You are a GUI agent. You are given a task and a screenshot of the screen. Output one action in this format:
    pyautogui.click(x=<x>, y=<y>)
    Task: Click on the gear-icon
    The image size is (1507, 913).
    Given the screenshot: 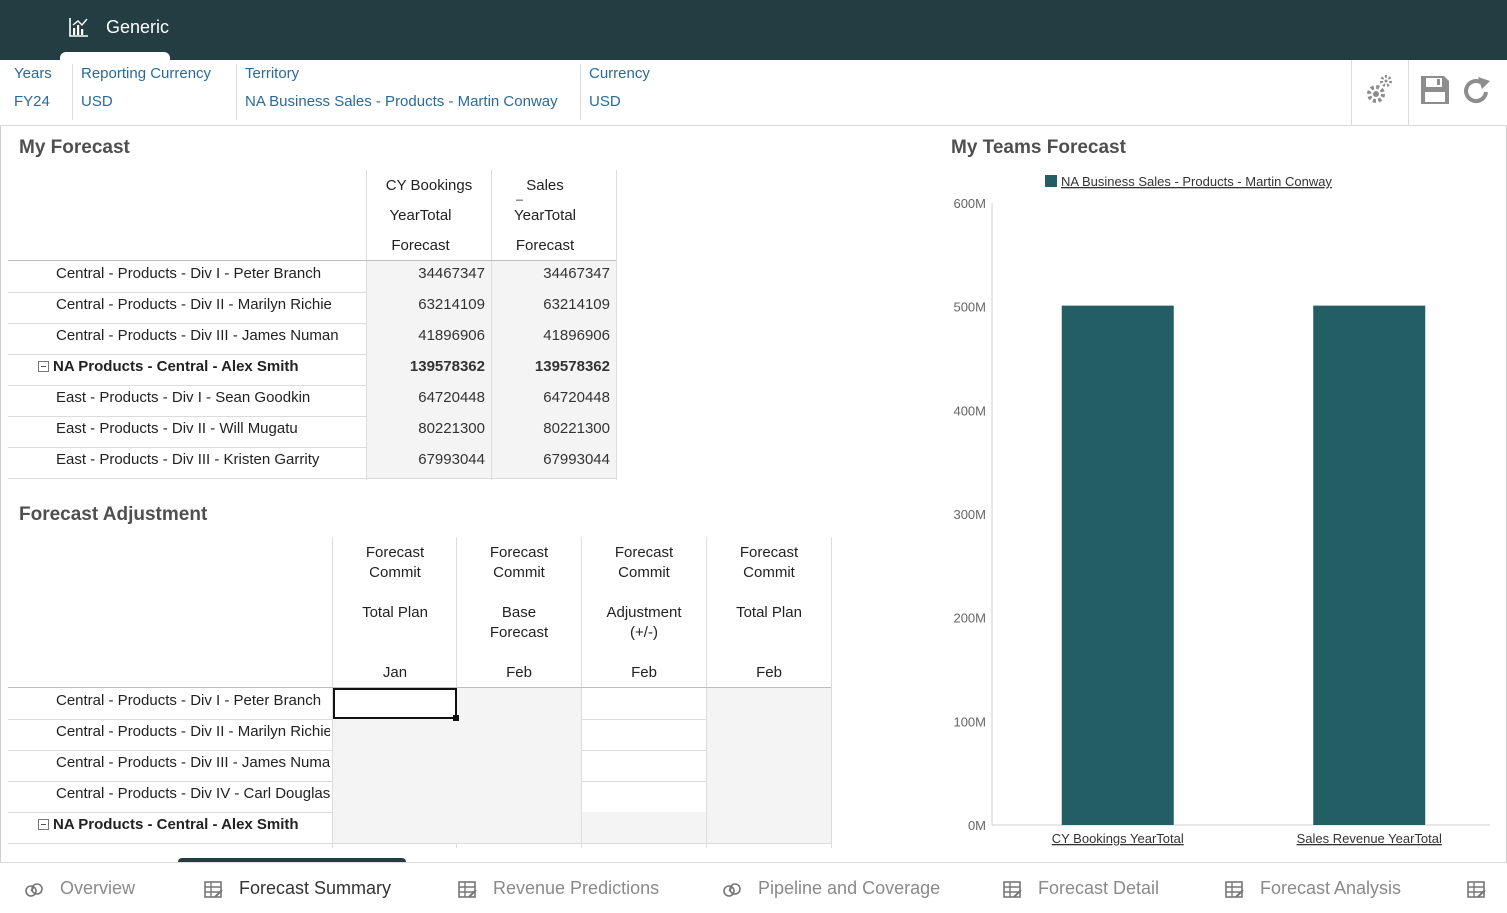 What is the action you would take?
    pyautogui.click(x=1379, y=90)
    